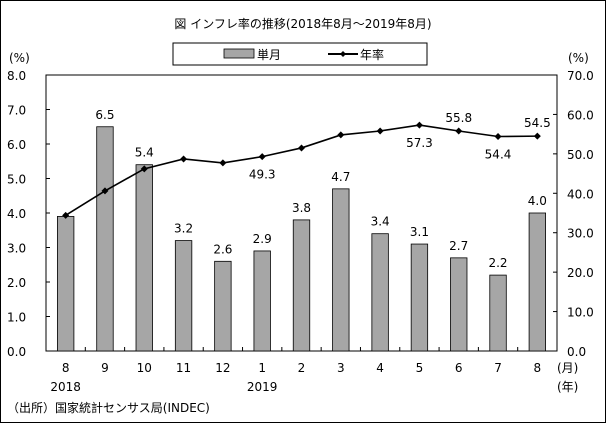  What do you see at coordinates (16, 76) in the screenshot?
I see `left-tick-label: 8.0` at bounding box center [16, 76].